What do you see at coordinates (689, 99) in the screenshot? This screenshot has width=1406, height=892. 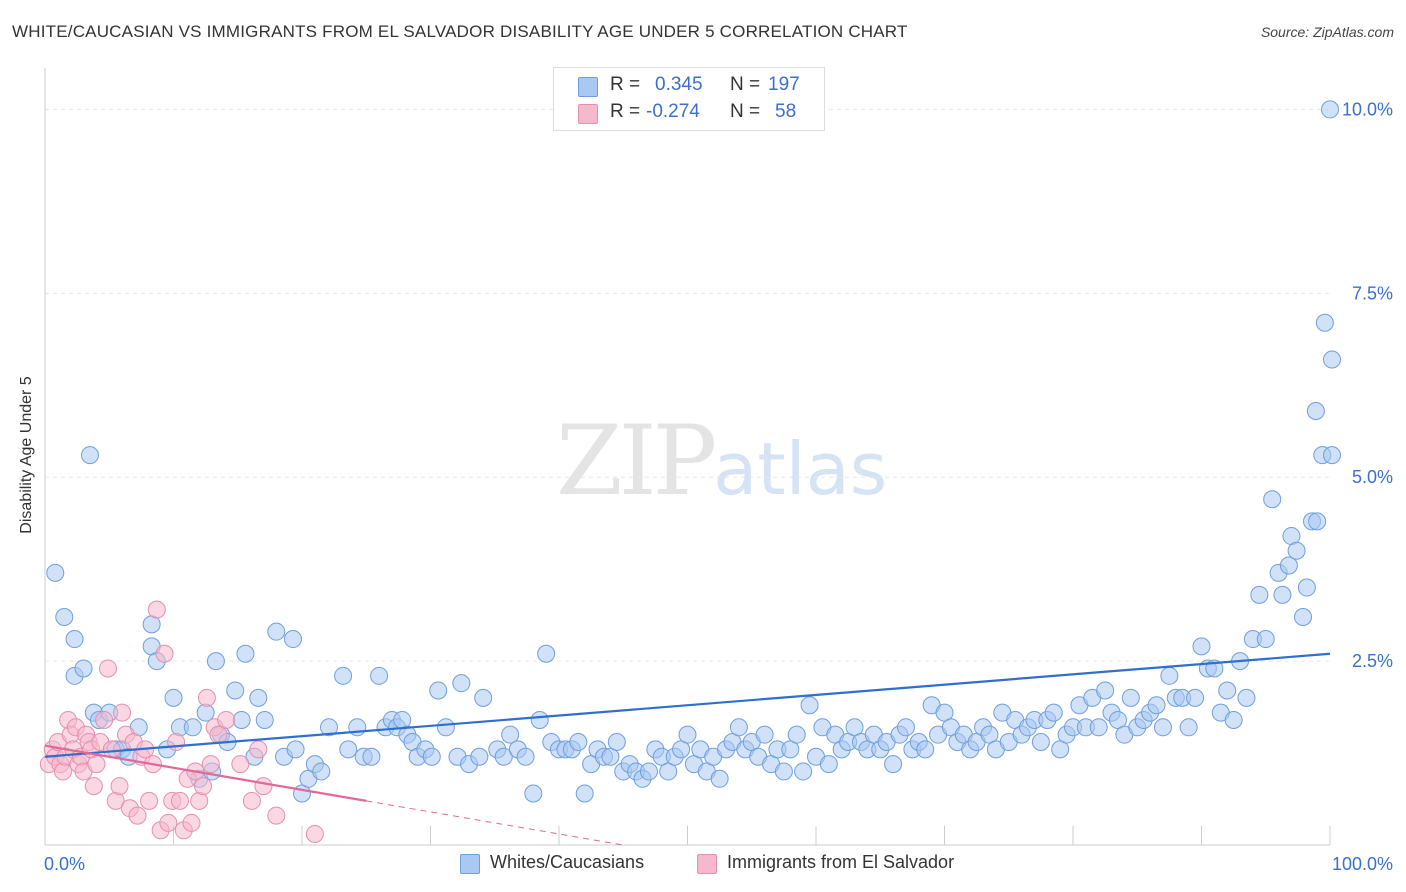 I see `correlation-legend: R = 0.345 N = 197 R = -0.274 N = 58` at bounding box center [689, 99].